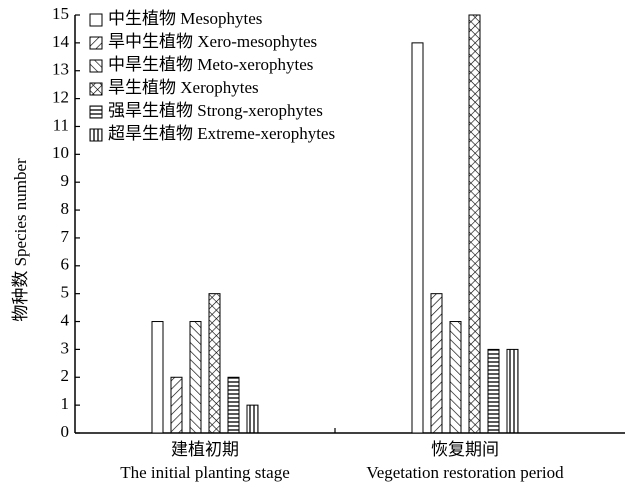  I want to click on y-tick-label: 7, so click(65, 236).